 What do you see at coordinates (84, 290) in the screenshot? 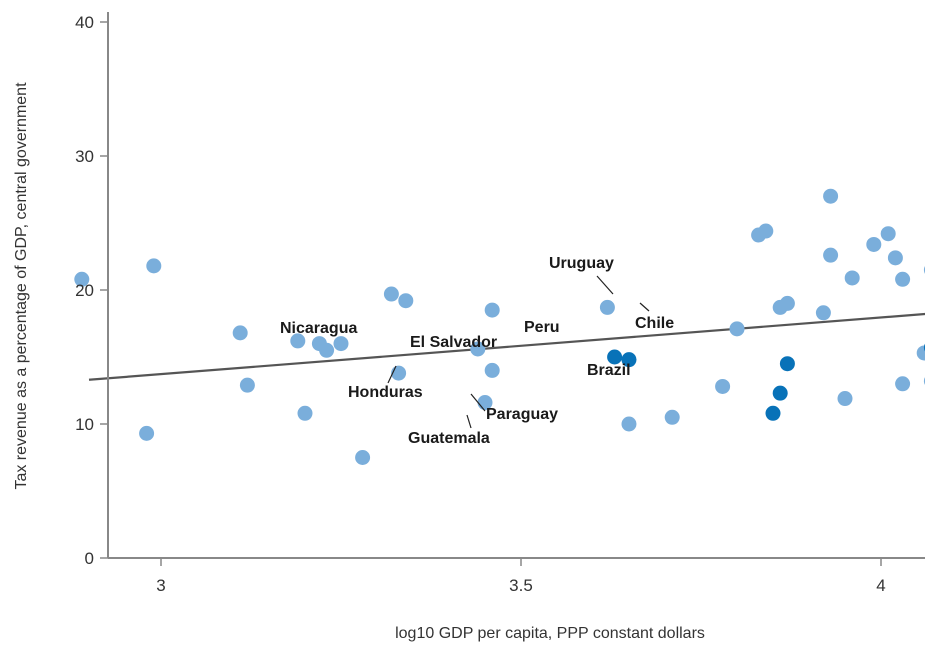
I see `y-tick-label: 20` at bounding box center [84, 290].